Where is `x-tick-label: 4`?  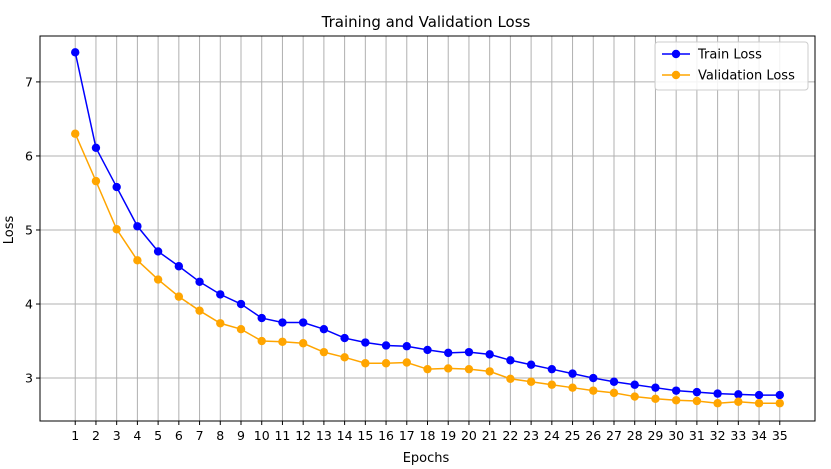
x-tick-label: 4 is located at coordinates (137, 435).